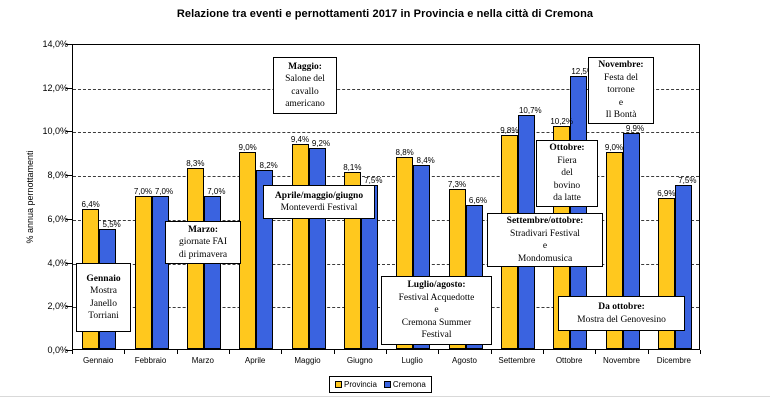 The height and width of the screenshot is (400, 770). Describe the element at coordinates (404, 384) in the screenshot. I see `legend-item-cremona: Cremona` at that location.